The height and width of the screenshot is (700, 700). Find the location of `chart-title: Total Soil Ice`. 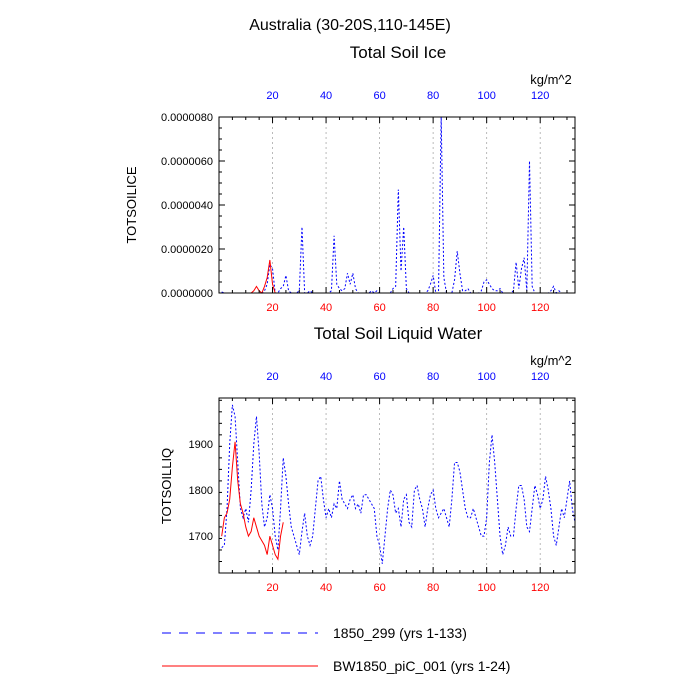

chart-title: Total Soil Ice is located at coordinates (398, 52).